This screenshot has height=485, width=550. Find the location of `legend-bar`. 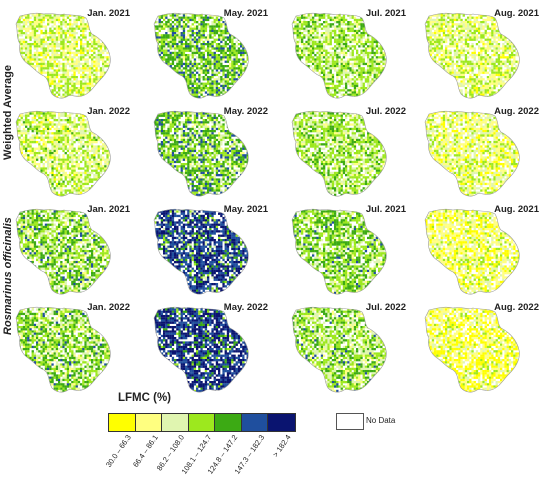

legend-bar is located at coordinates (202, 422).